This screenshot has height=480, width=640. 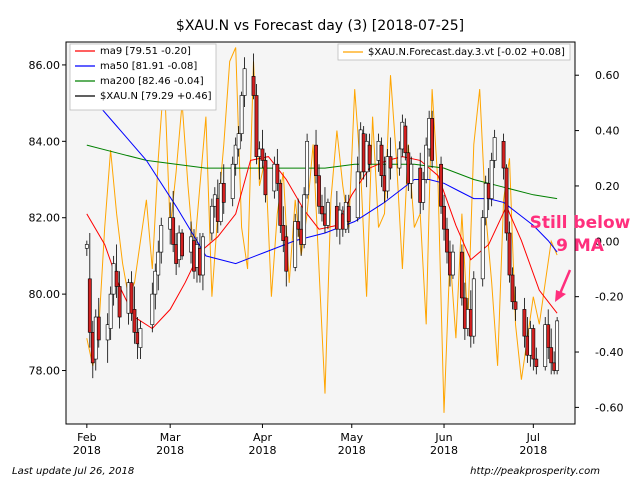 I want to click on right-y-axis: -0.60 -0.40 -0.20 0.00 0.20 0.40 0.60, so click(x=599, y=241).